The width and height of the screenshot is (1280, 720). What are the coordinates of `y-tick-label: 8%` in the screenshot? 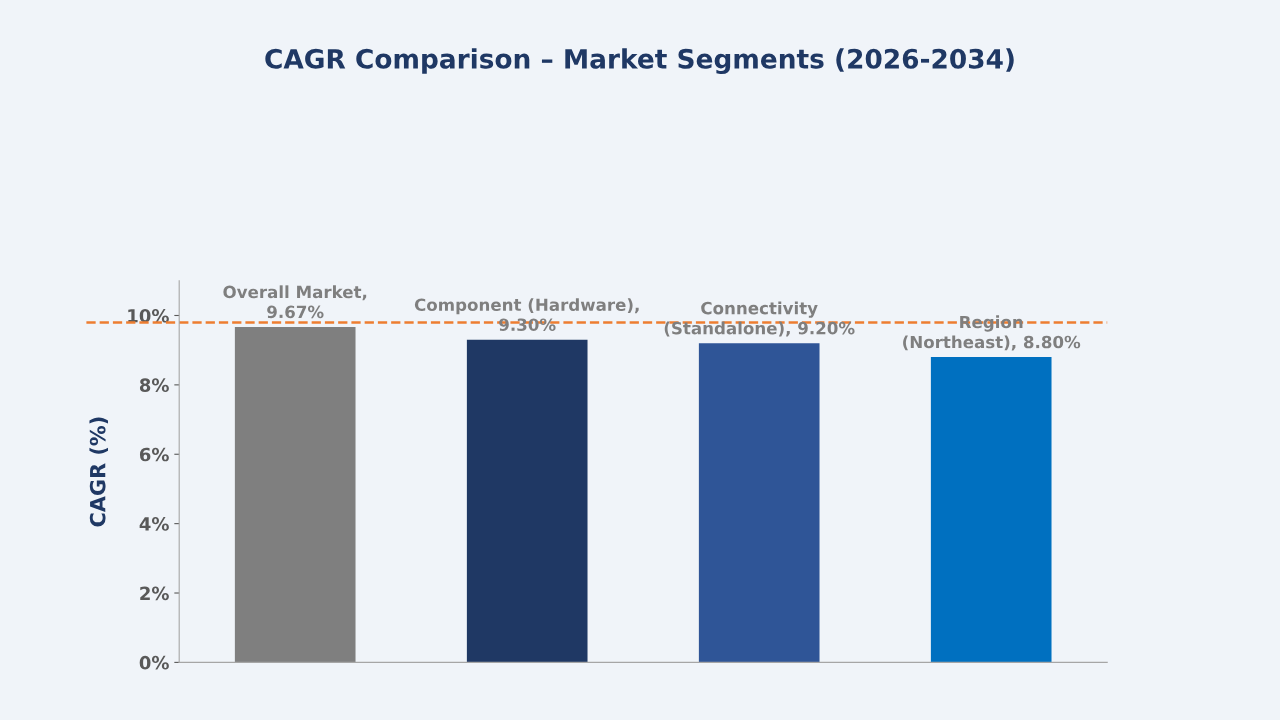 It's located at (154, 385).